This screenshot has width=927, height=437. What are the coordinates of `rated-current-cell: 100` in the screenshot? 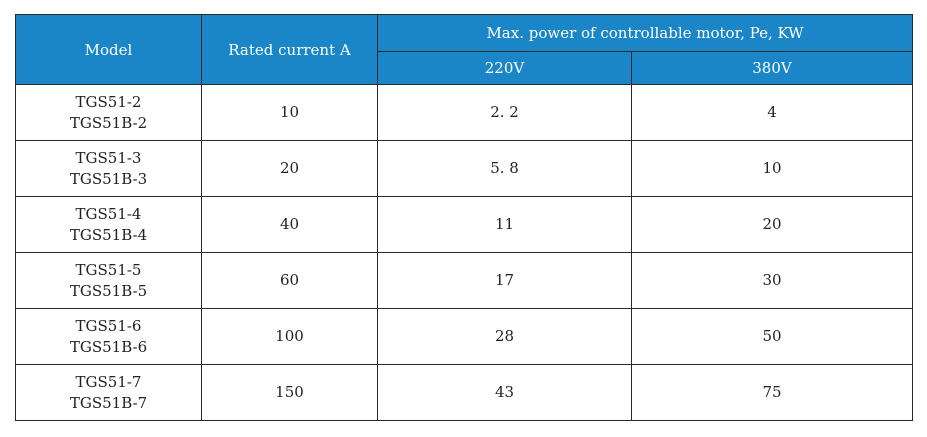 It's located at (289, 336).